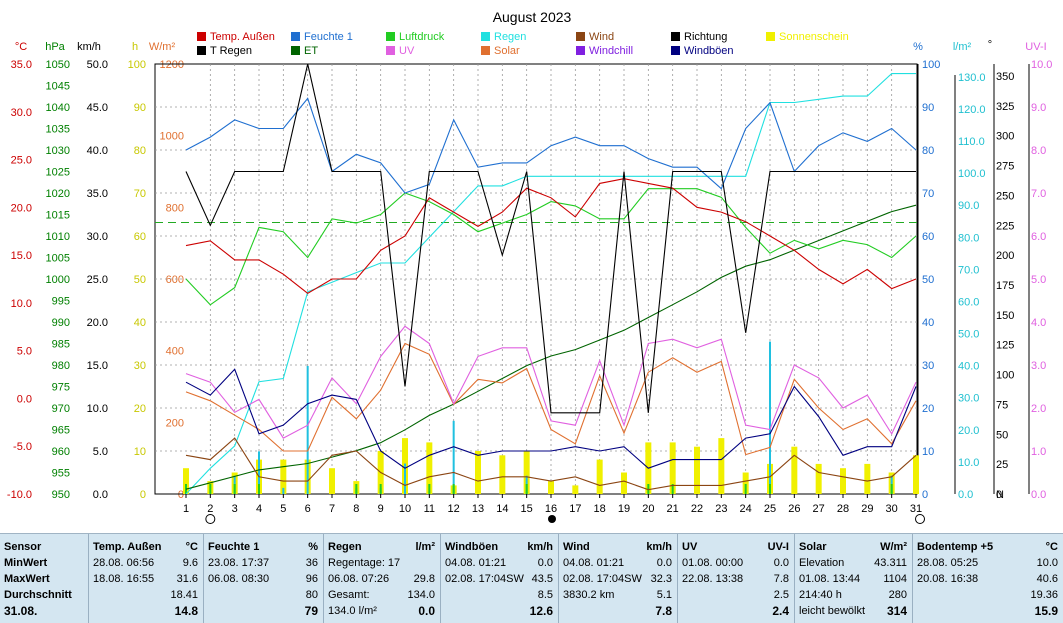 The image size is (1063, 623). What do you see at coordinates (1038, 366) in the screenshot?
I see `axis-tick-label: 3.0` at bounding box center [1038, 366].